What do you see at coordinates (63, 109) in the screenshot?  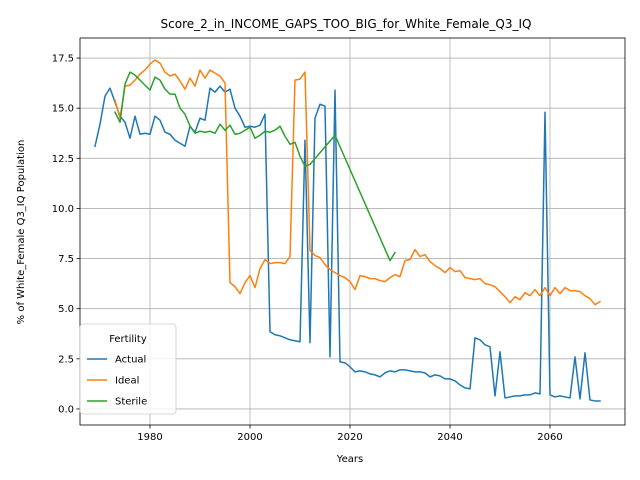 I see `y-tick-label: 15.0` at bounding box center [63, 109].